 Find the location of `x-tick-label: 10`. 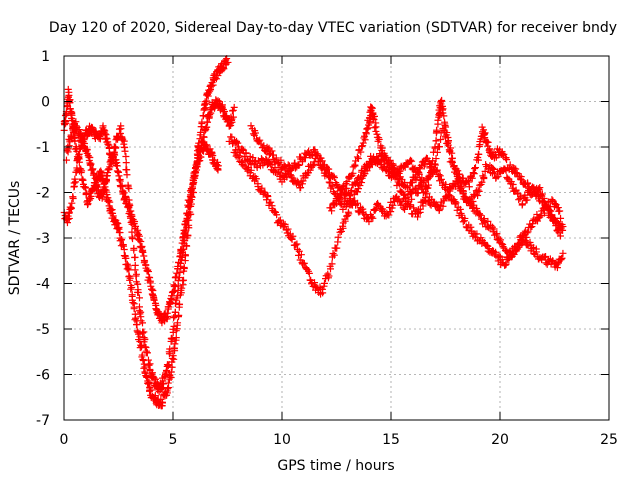

x-tick-label: 10 is located at coordinates (282, 440).